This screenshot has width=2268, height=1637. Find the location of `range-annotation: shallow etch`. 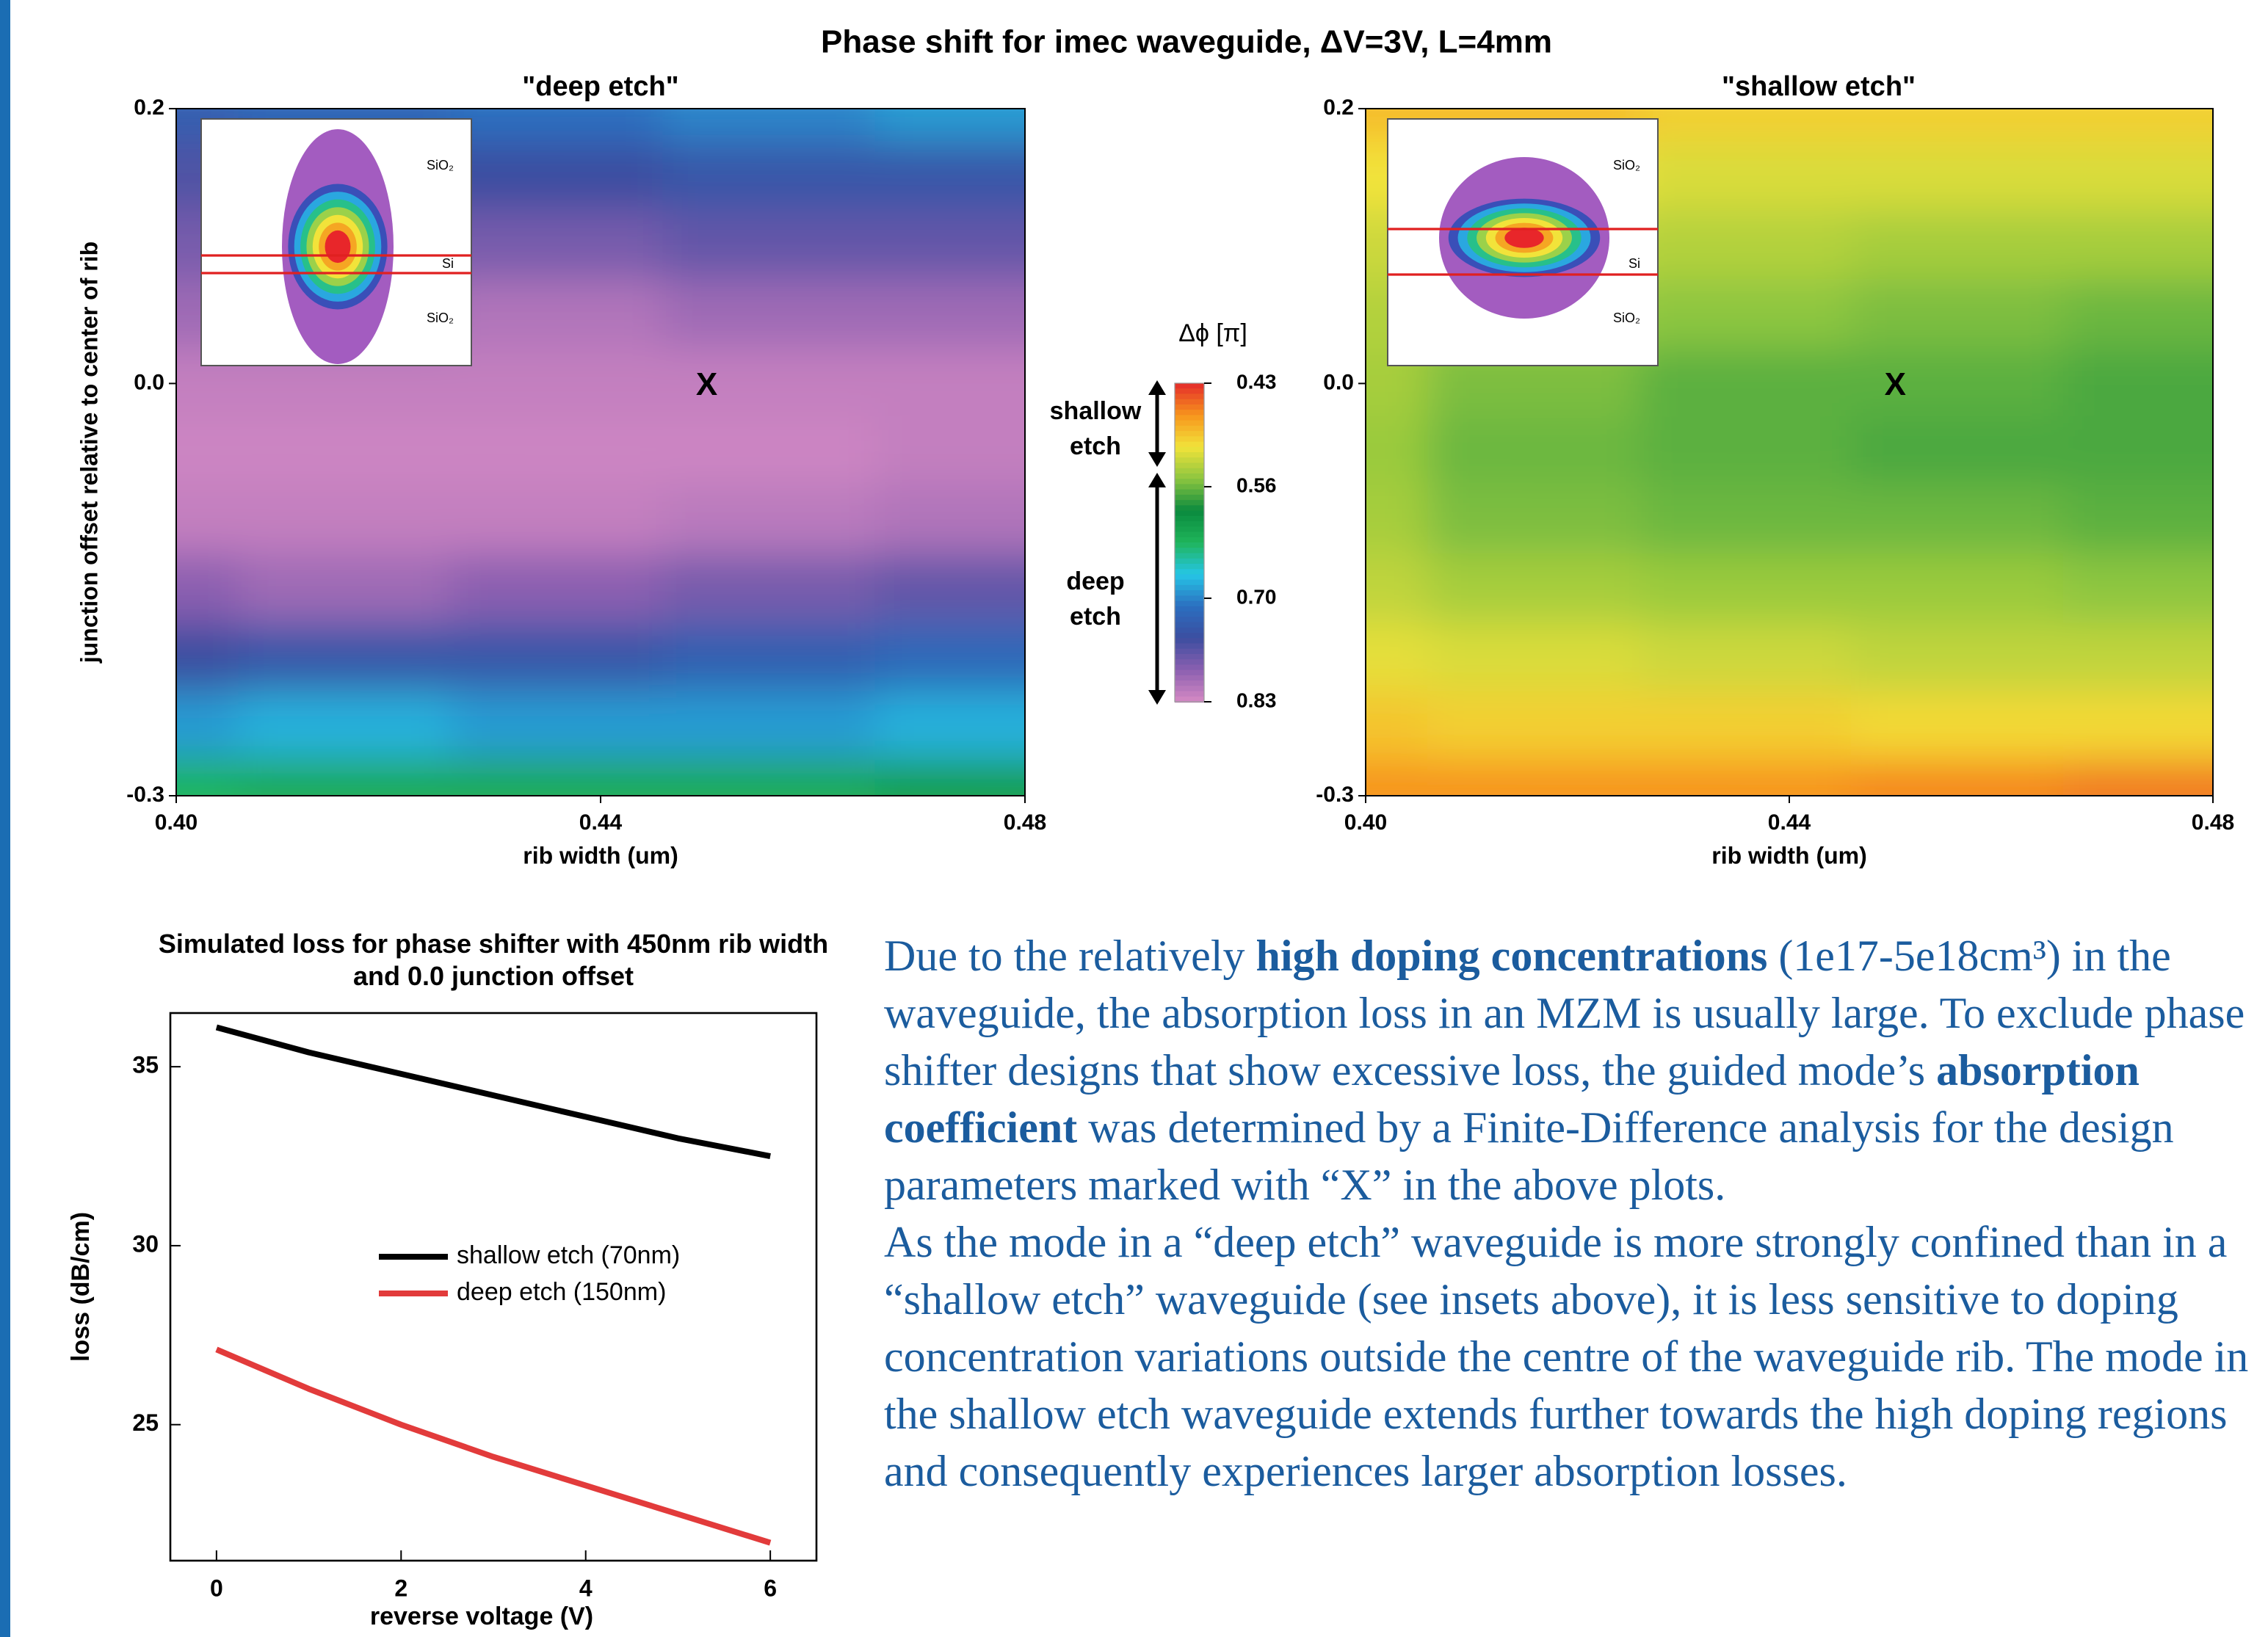

range-annotation: shallow etch is located at coordinates (1096, 429).